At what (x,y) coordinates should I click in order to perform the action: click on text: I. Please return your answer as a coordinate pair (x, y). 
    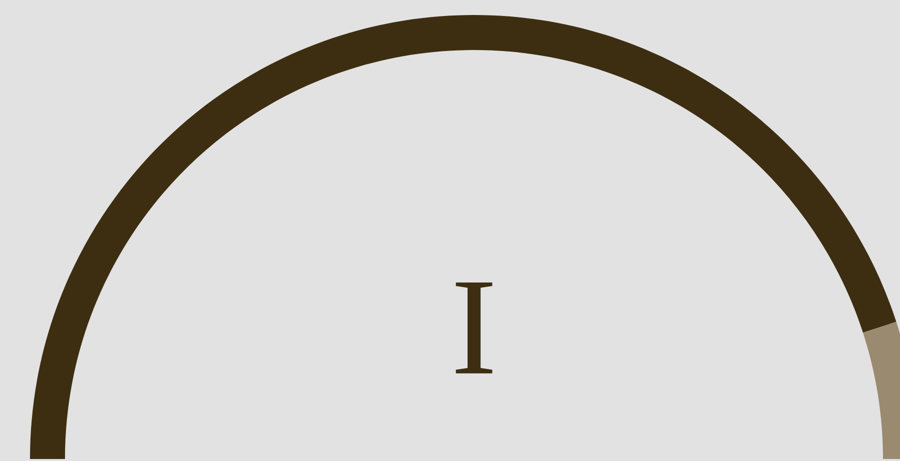
    Looking at the image, I should click on (474, 328).